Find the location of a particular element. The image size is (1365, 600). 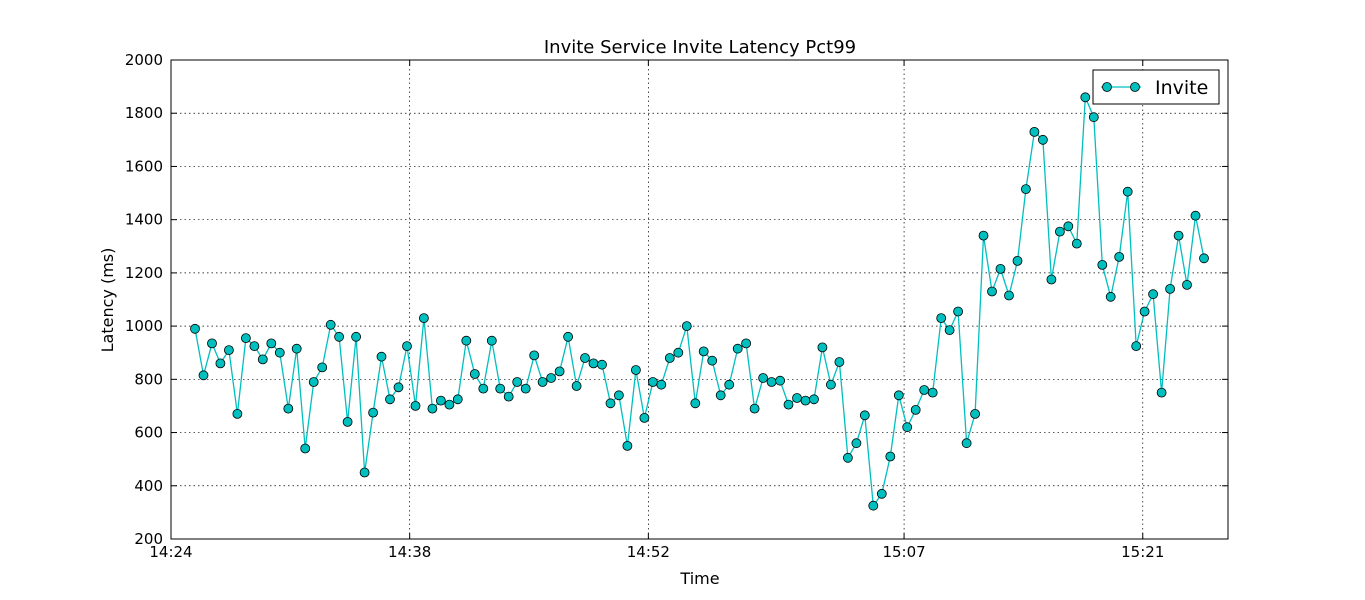

y-tick-label: 1800 is located at coordinates (144, 113).